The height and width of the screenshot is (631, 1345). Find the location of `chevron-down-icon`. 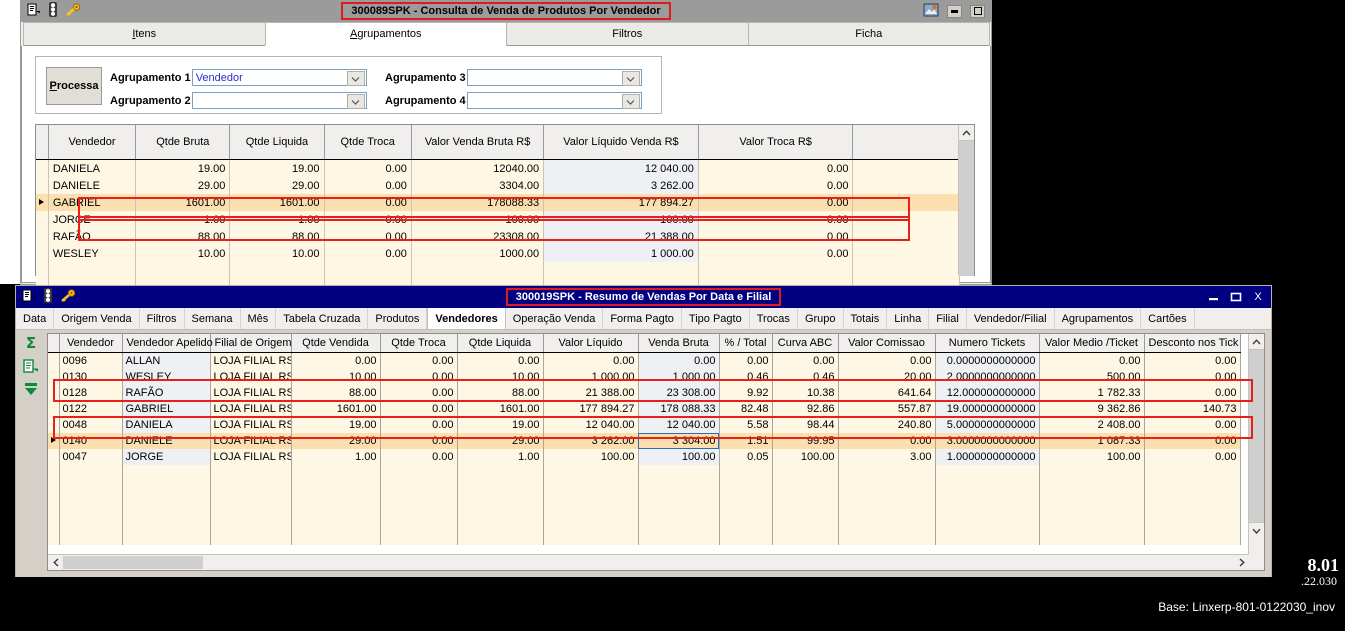

chevron-down-icon is located at coordinates (355, 101).